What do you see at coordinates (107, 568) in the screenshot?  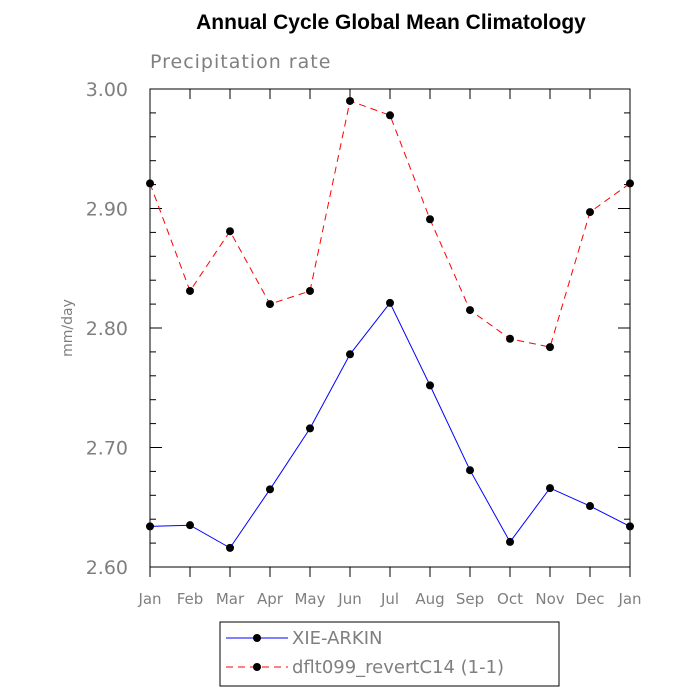 I see `y-tick-label: 2.60` at bounding box center [107, 568].